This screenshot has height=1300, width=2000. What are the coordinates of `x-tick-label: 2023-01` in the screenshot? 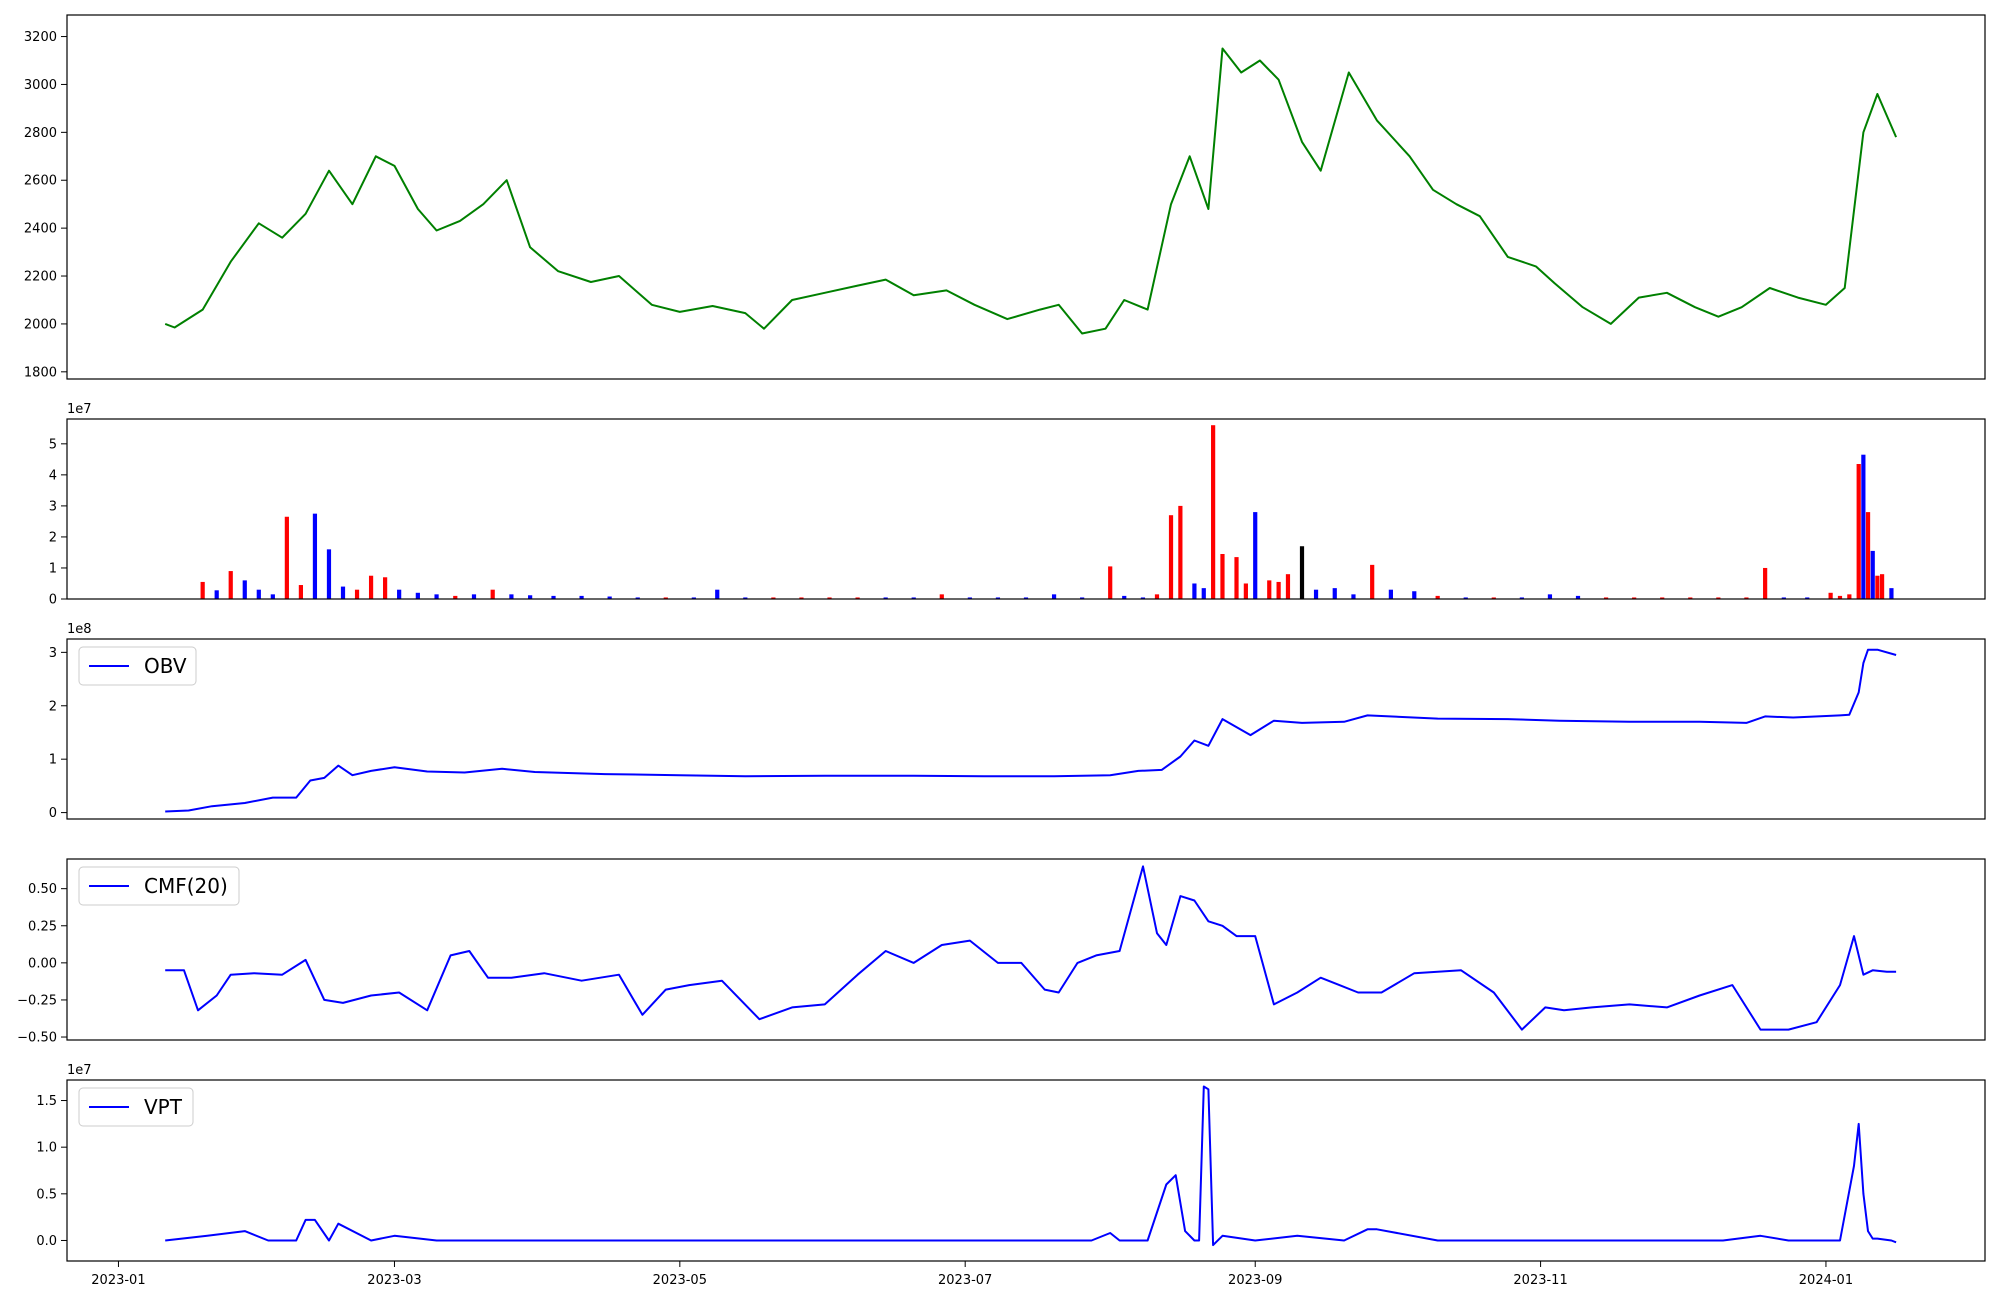 It's located at (118, 1280).